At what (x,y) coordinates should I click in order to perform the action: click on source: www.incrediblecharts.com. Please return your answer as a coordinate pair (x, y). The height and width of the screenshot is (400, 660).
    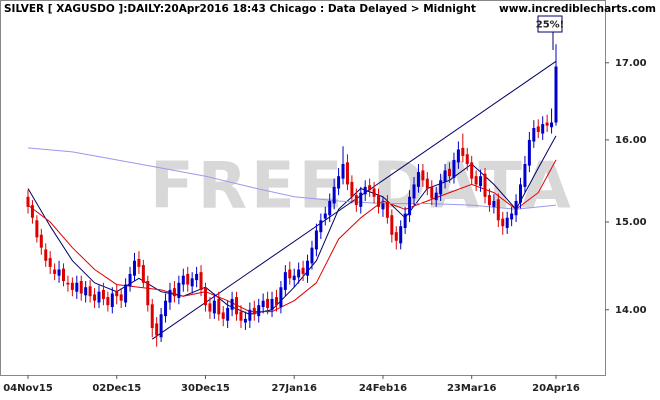
    Looking at the image, I should click on (577, 9).